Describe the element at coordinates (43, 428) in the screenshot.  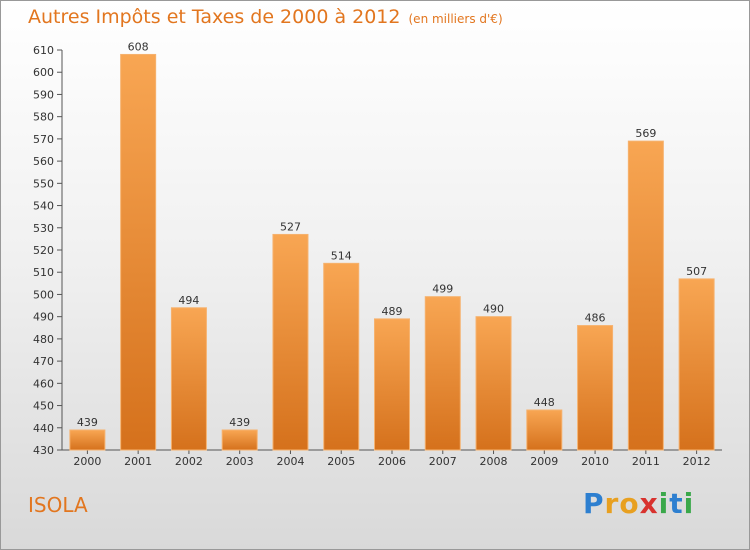
I see `y-tick-label: 440` at that location.